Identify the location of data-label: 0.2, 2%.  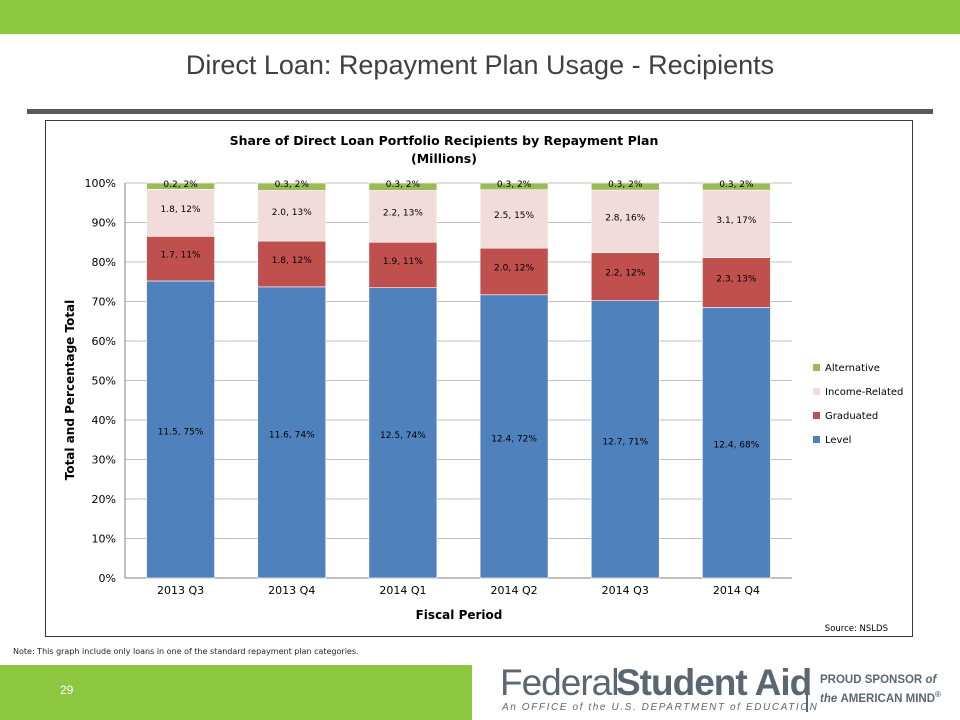
(180, 185).